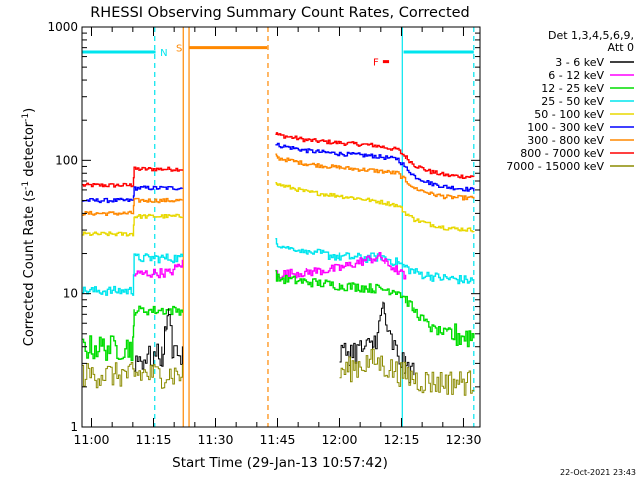 This screenshot has width=640, height=480. What do you see at coordinates (376, 63) in the screenshot?
I see `flag-label: F` at bounding box center [376, 63].